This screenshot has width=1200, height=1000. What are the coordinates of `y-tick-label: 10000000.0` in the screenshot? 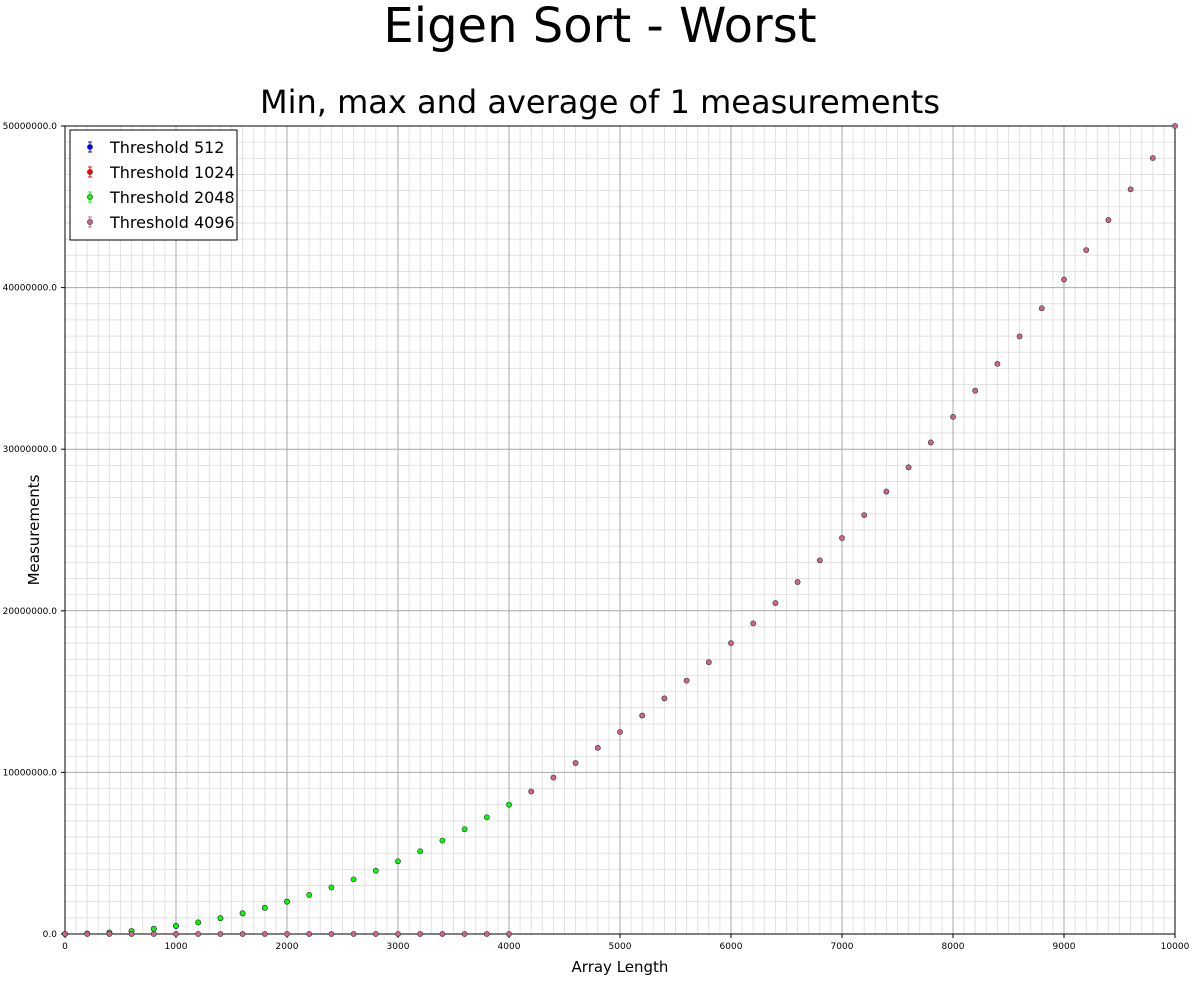 It's located at (30, 773).